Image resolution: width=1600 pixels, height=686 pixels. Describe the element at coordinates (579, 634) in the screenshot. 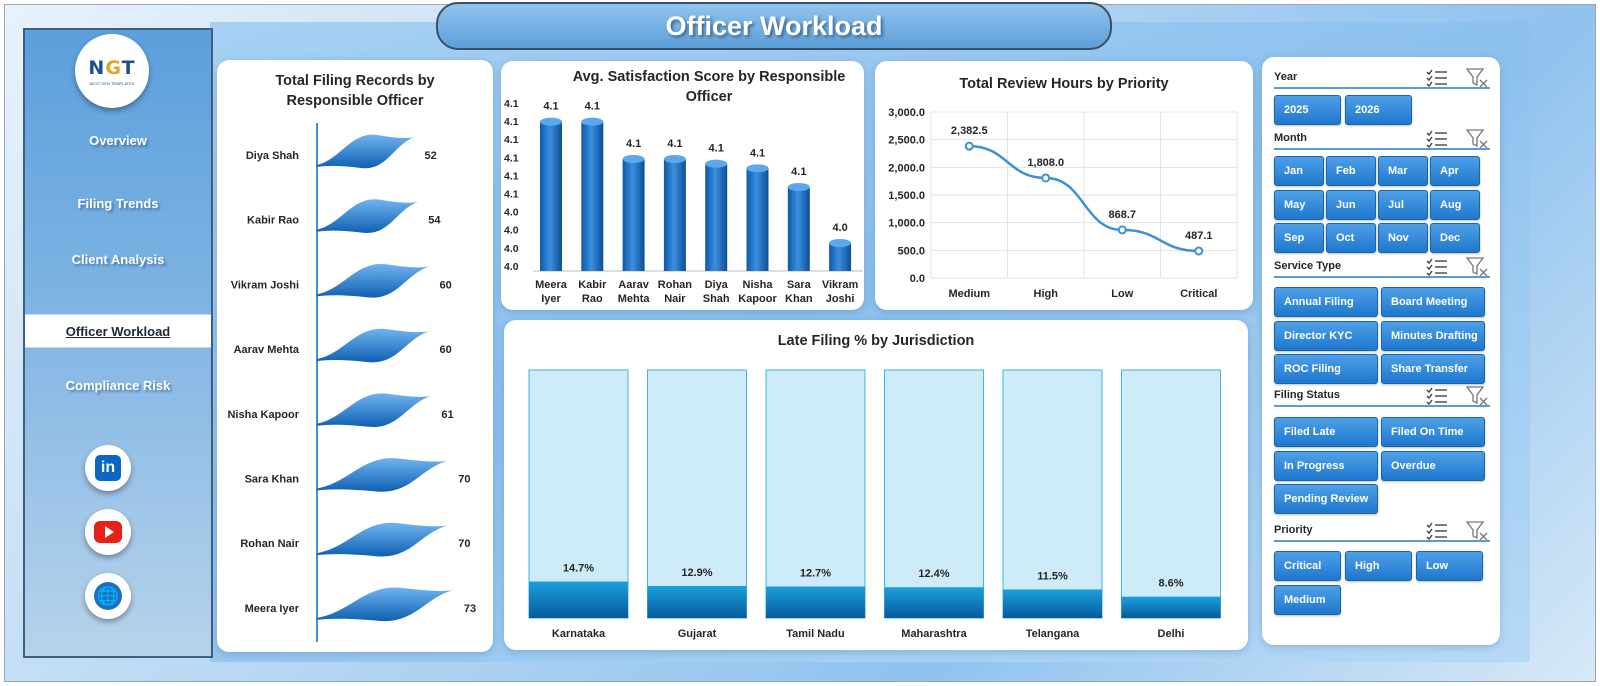

I see `late-filing-xtick: Karnataka` at that location.